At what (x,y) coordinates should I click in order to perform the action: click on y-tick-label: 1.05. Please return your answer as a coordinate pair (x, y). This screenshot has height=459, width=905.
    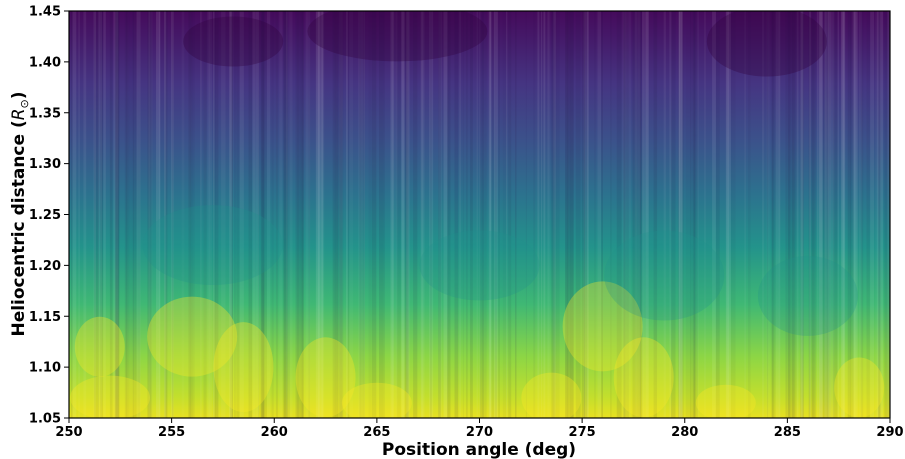
    Looking at the image, I should click on (45, 419).